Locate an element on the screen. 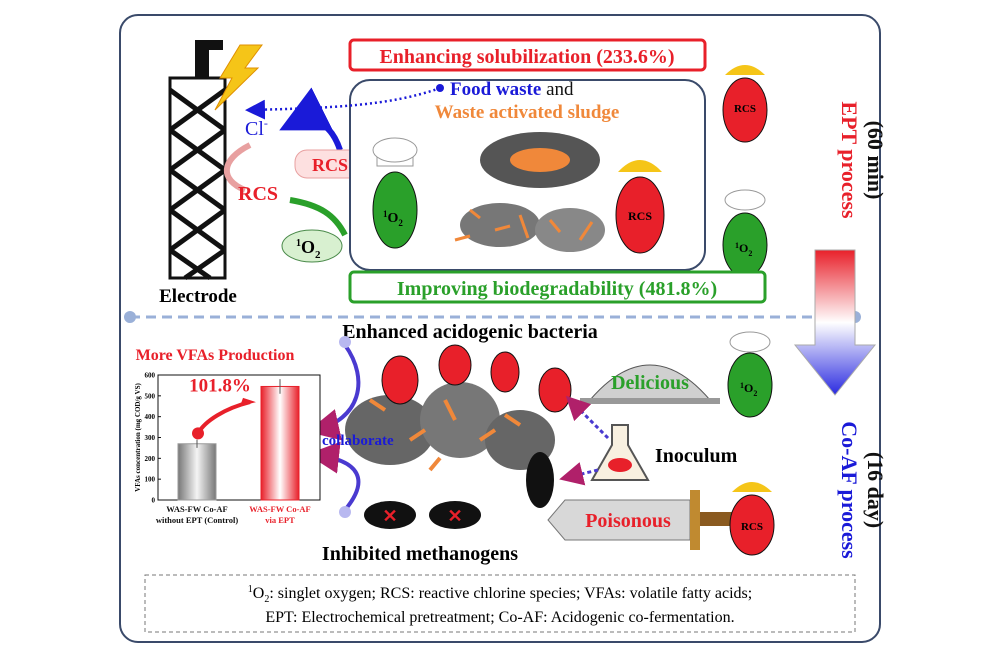 This screenshot has width=1000, height=667. substrate-arrow is located at coordinates (343, 103).